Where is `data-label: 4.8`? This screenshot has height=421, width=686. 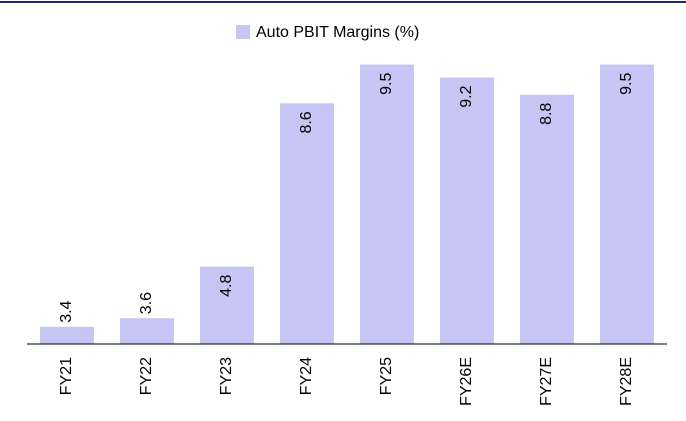 data-label: 4.8 is located at coordinates (226, 286).